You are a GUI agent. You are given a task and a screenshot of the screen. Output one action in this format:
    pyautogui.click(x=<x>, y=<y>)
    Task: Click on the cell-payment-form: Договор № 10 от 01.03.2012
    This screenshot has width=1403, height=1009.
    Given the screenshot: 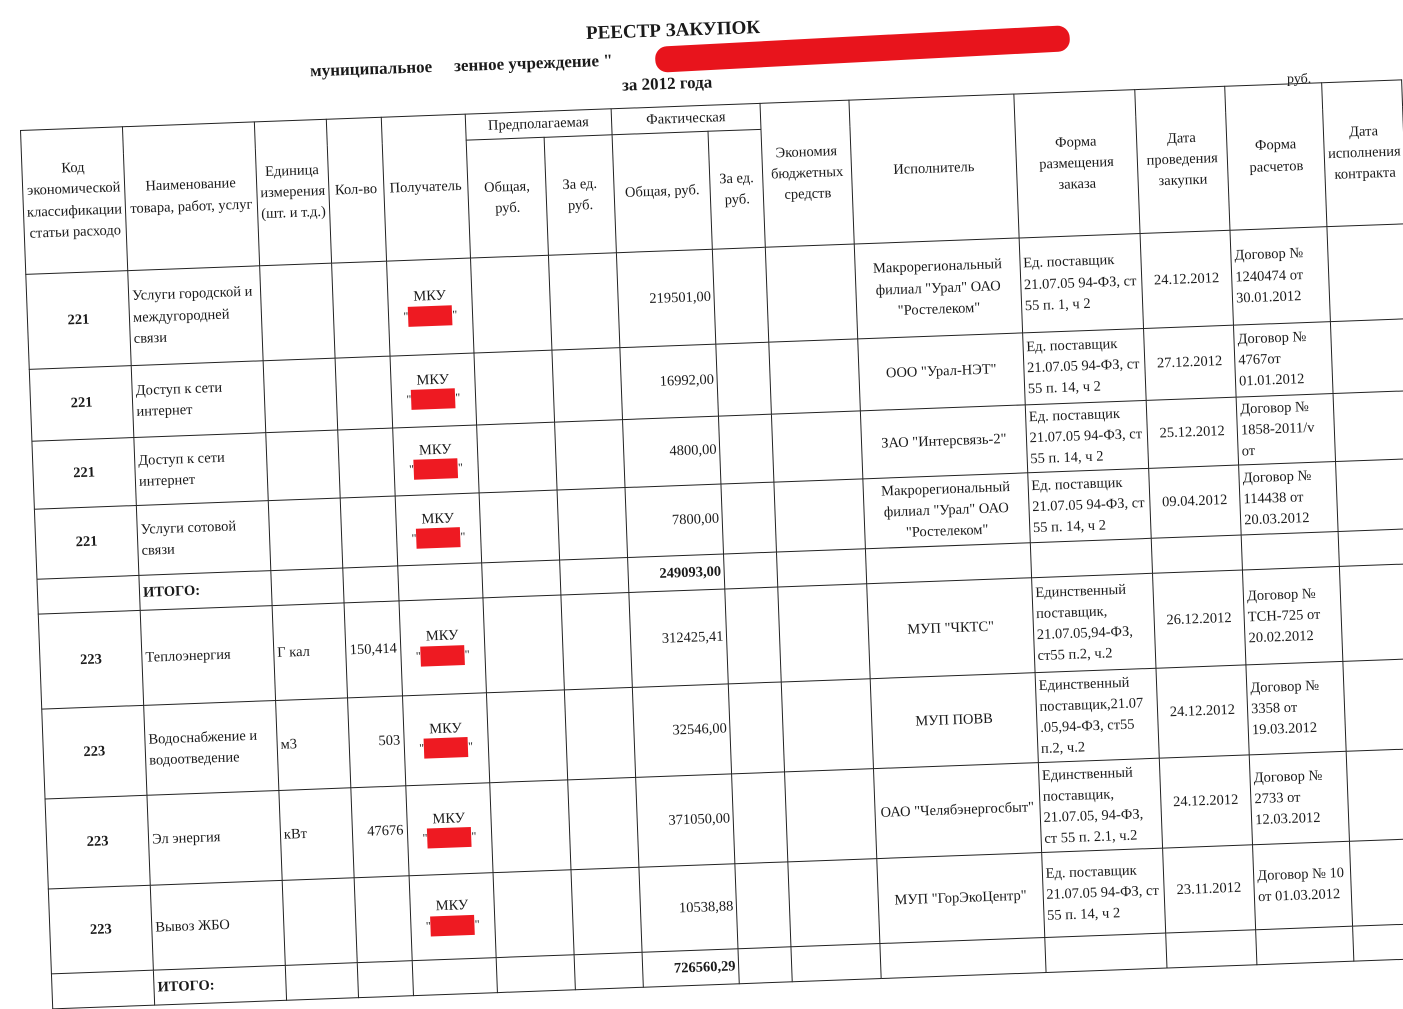 What is the action you would take?
    pyautogui.click(x=1302, y=885)
    